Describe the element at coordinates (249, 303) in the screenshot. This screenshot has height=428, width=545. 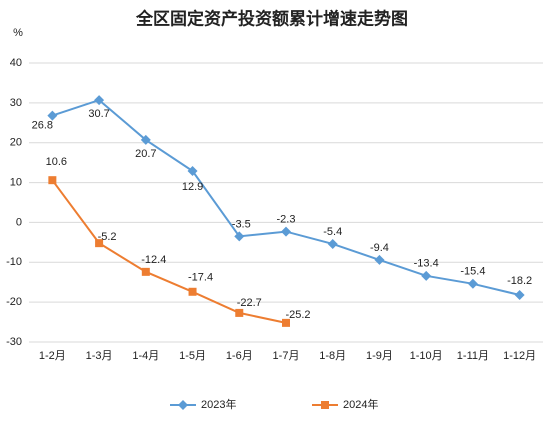
I see `data-label: -22.7` at that location.